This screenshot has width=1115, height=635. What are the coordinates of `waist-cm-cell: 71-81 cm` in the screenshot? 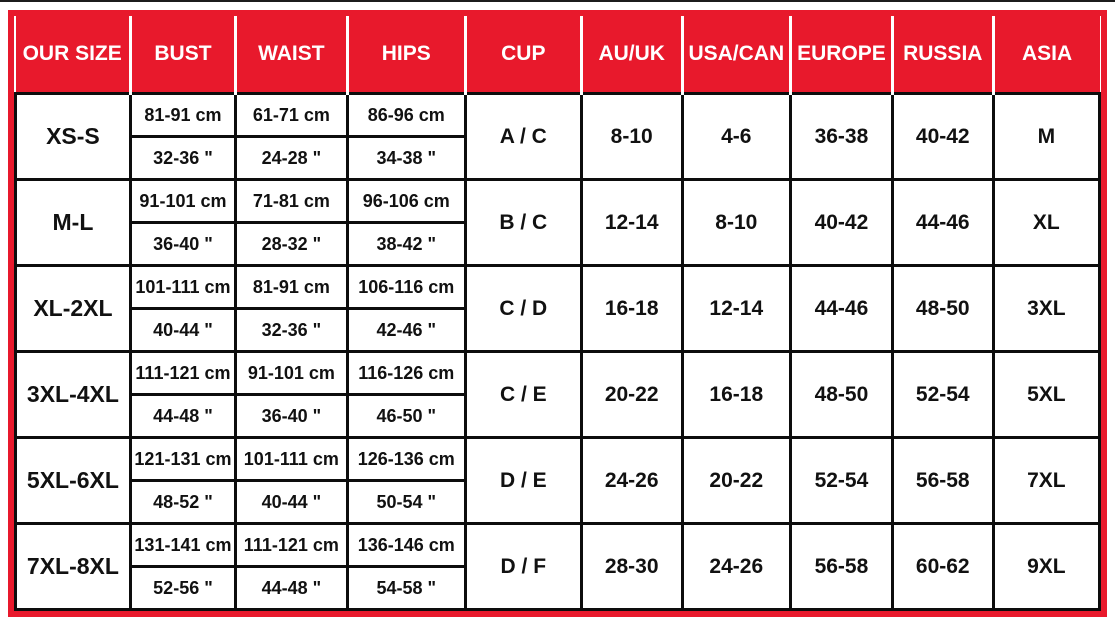 It's located at (291, 201).